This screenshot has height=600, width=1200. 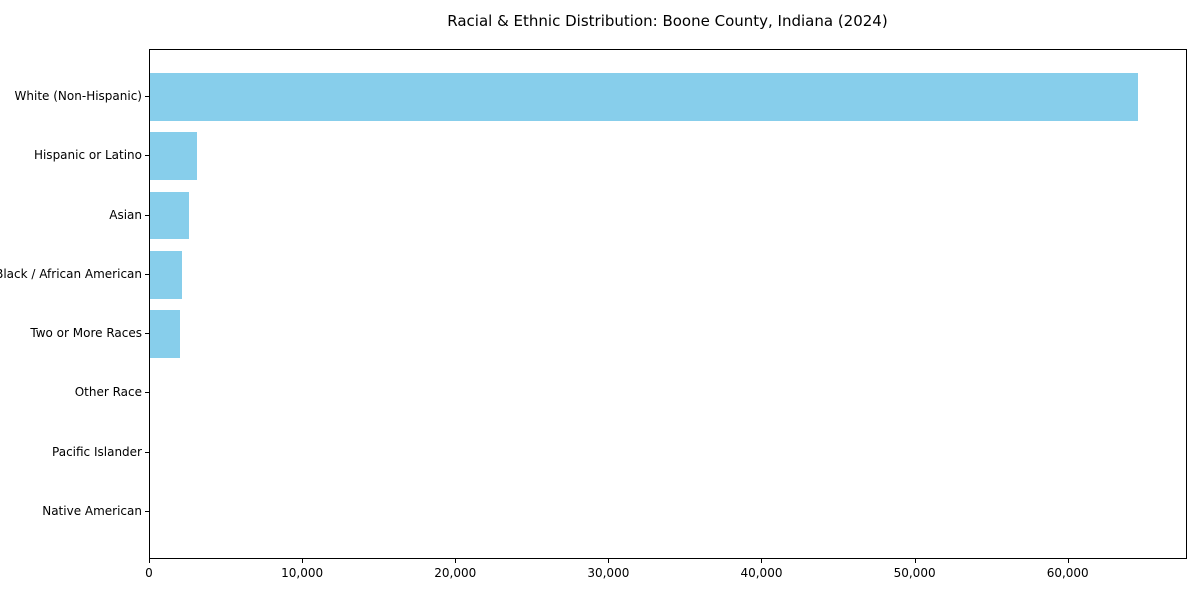 I want to click on x-tick-label: 60,000, so click(x=1067, y=573).